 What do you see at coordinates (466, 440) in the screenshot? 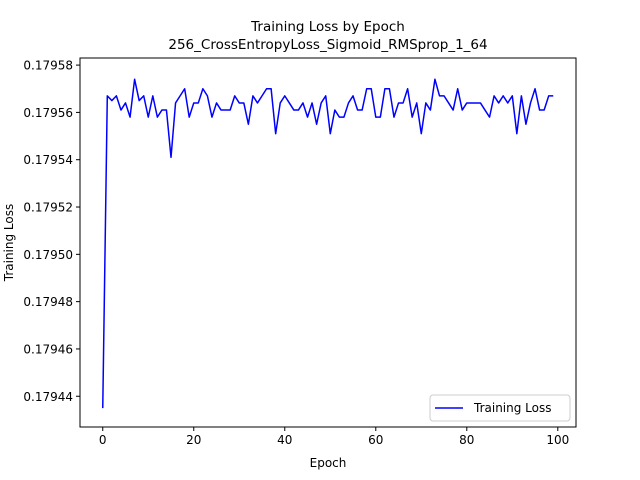
I see `x-tick-label: 80` at bounding box center [466, 440].